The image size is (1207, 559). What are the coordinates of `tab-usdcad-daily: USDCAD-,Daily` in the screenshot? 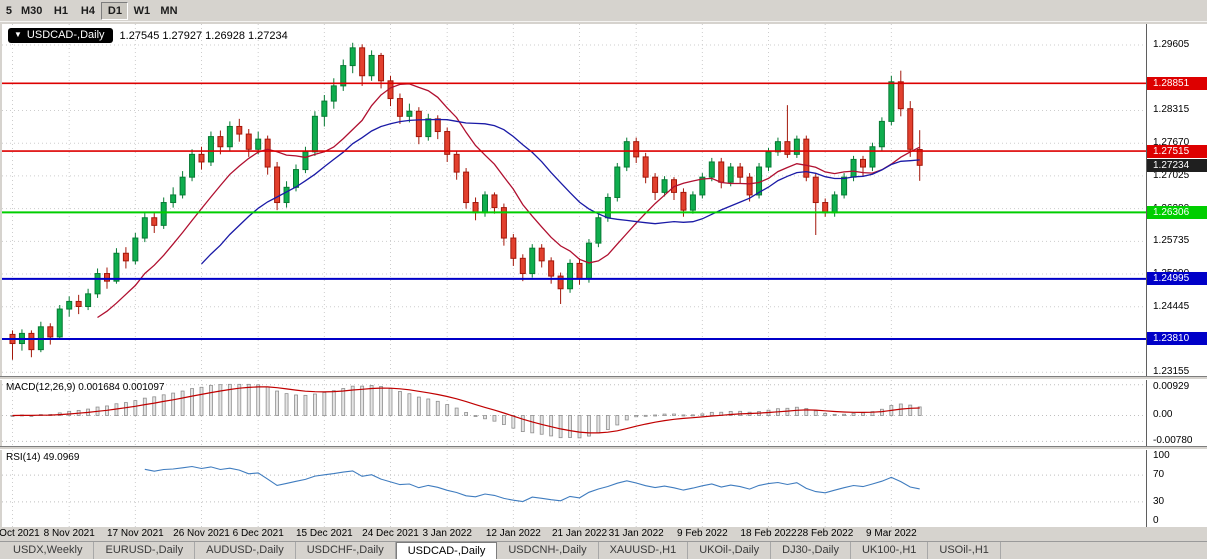 It's located at (446, 550).